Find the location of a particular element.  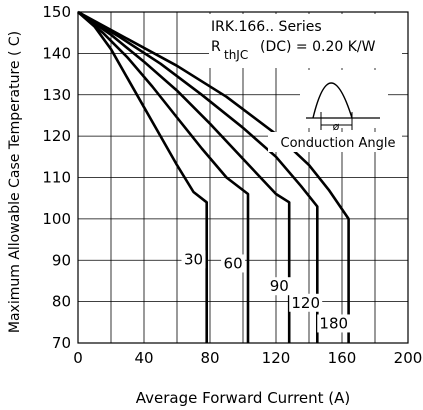

curve-label-120: 120 is located at coordinates (305, 303).